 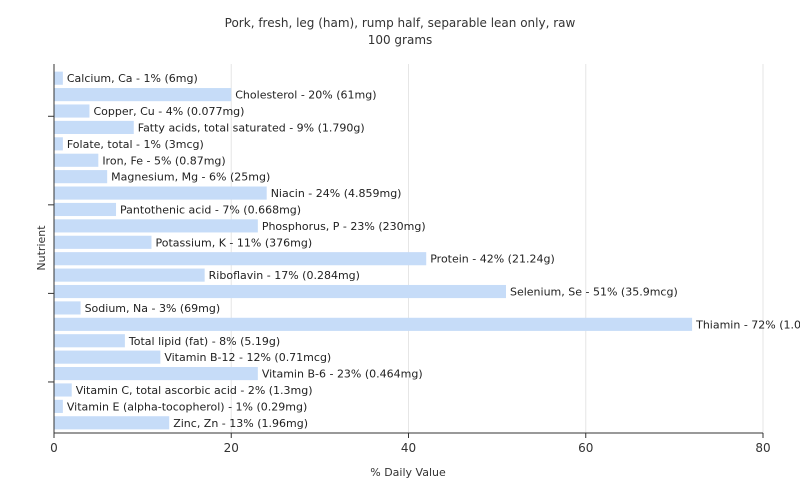 I want to click on x-tick-label: 60, so click(x=585, y=448).